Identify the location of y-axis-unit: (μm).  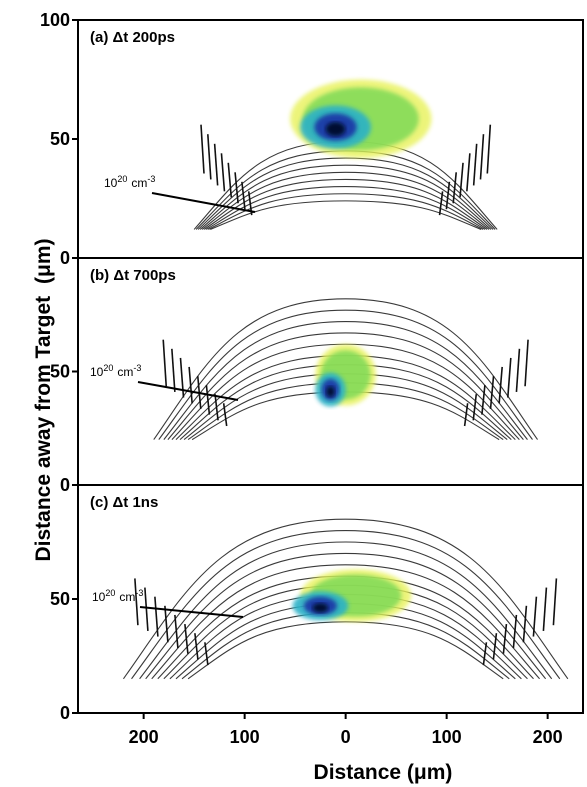
(43, 261).